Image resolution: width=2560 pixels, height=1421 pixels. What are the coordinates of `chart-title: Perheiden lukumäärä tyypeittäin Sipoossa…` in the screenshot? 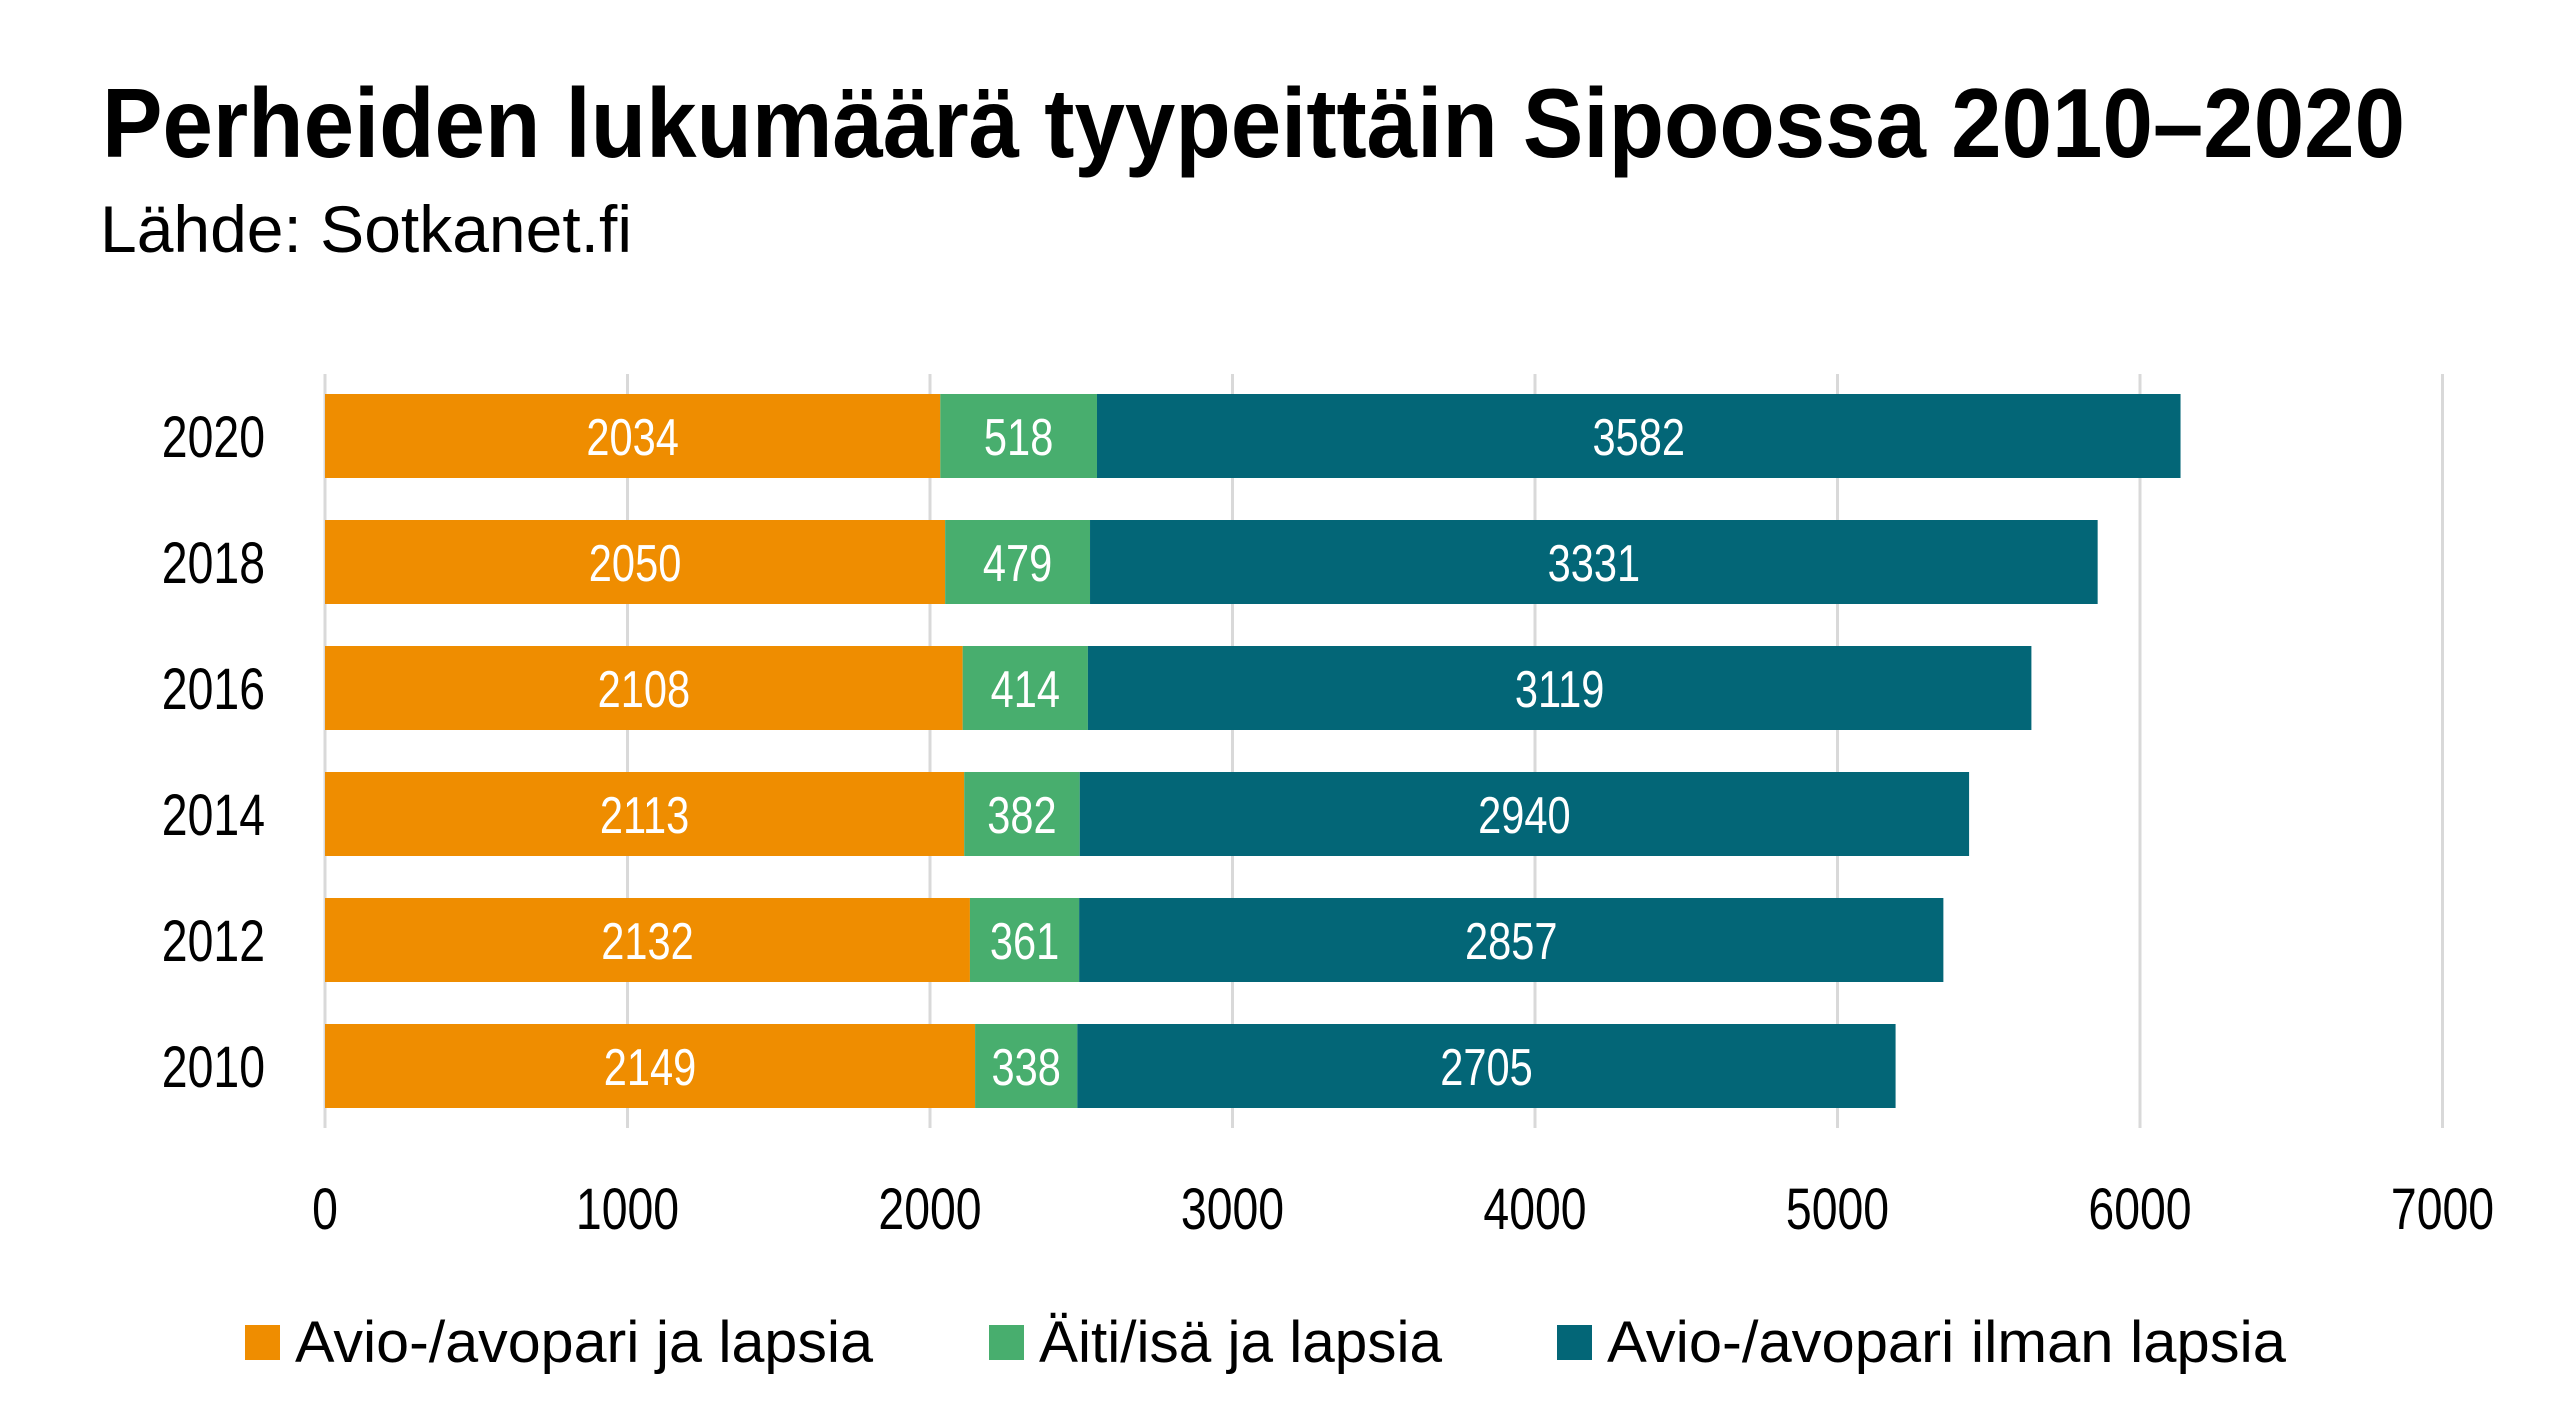 It's located at (1253, 123).